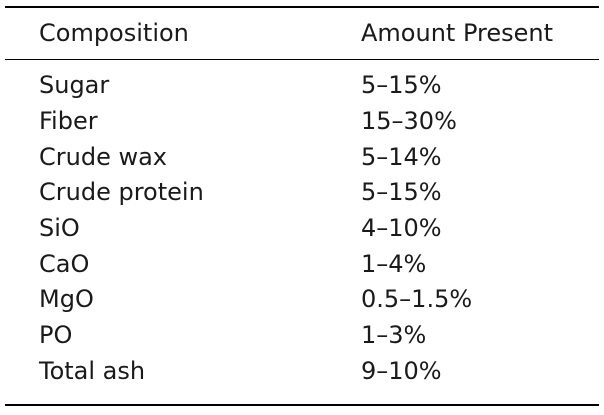 The width and height of the screenshot is (604, 415). I want to click on row-composition: Crude wax, so click(103, 157).